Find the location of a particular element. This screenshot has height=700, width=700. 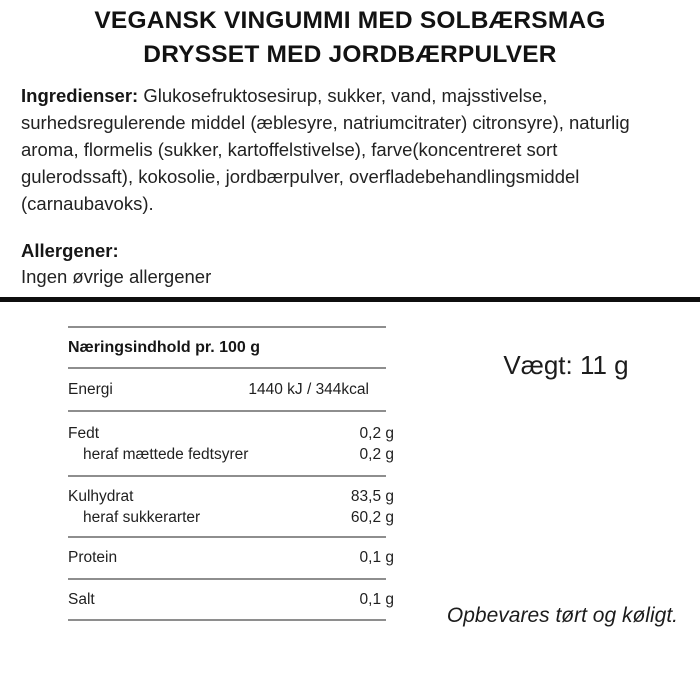

weight-text: Vægt: 11 g is located at coordinates (566, 365).